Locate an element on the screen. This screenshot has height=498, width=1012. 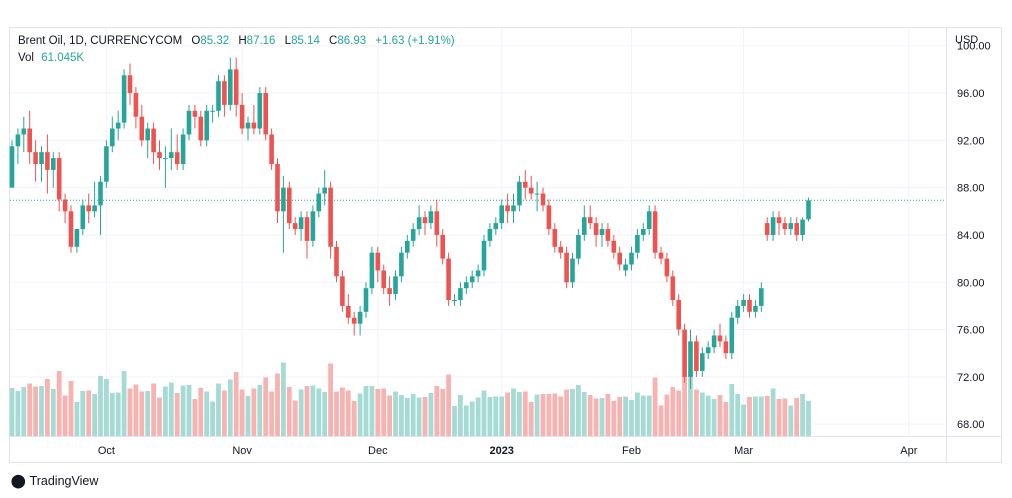
y-tick-label: 100.00 is located at coordinates (974, 47).